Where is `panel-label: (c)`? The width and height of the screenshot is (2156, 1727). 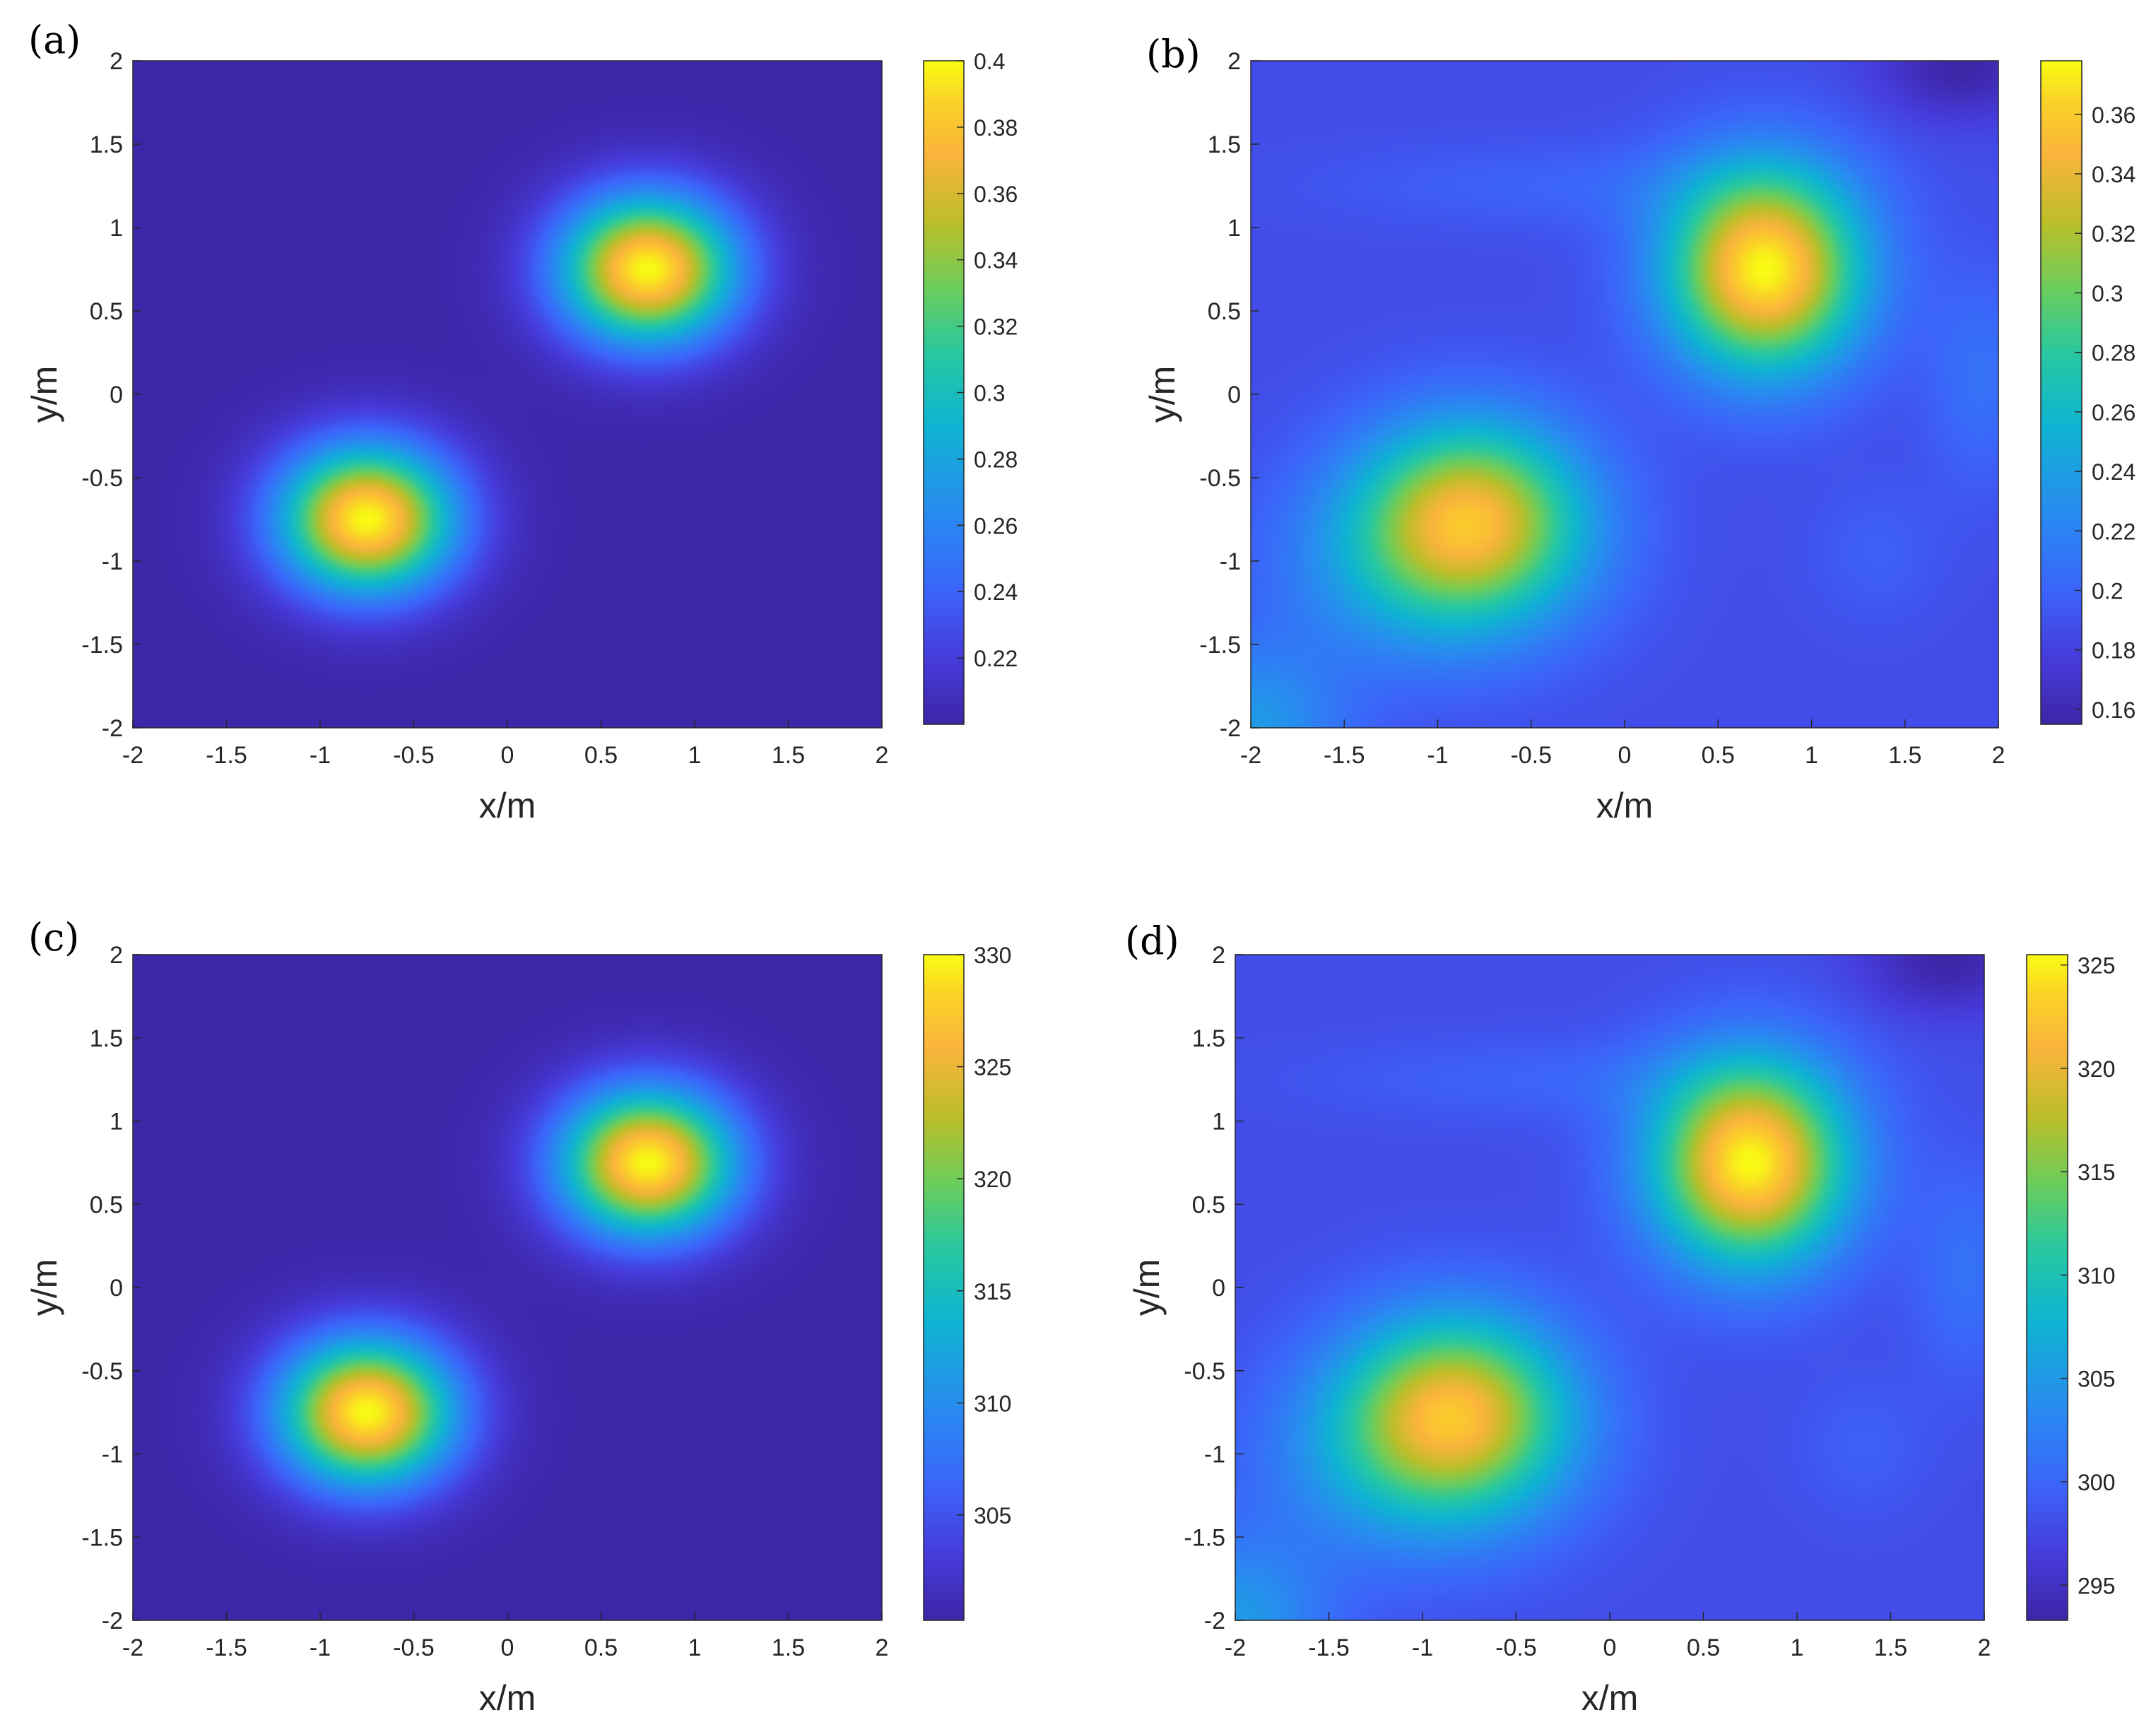
panel-label: (c) is located at coordinates (53, 938).